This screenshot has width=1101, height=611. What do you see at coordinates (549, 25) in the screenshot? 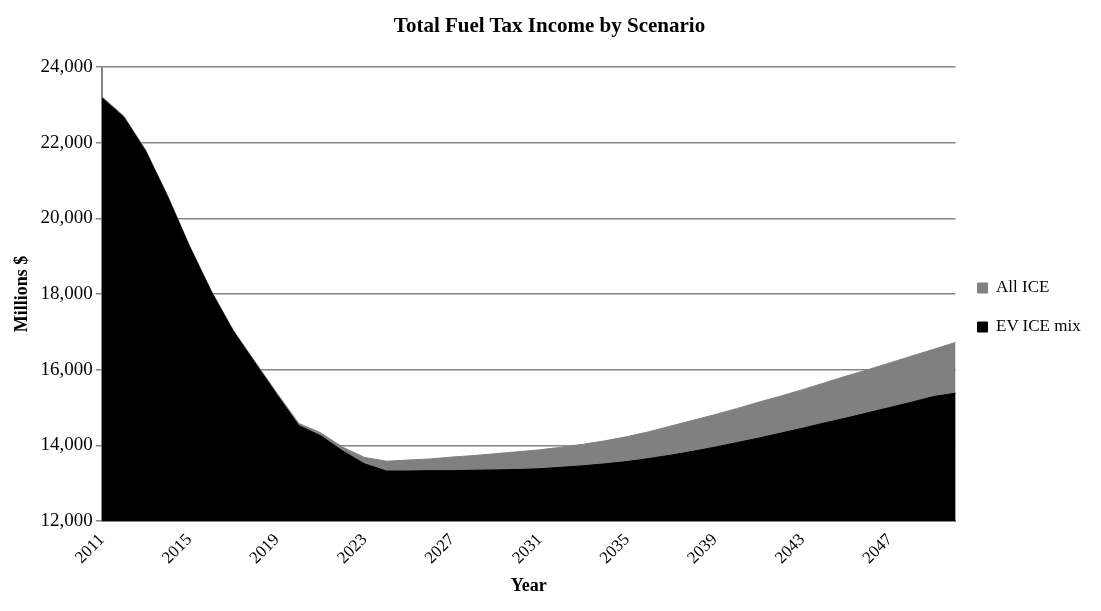
I see `chart-title: Total Fuel Tax Income by Scenario` at bounding box center [549, 25].